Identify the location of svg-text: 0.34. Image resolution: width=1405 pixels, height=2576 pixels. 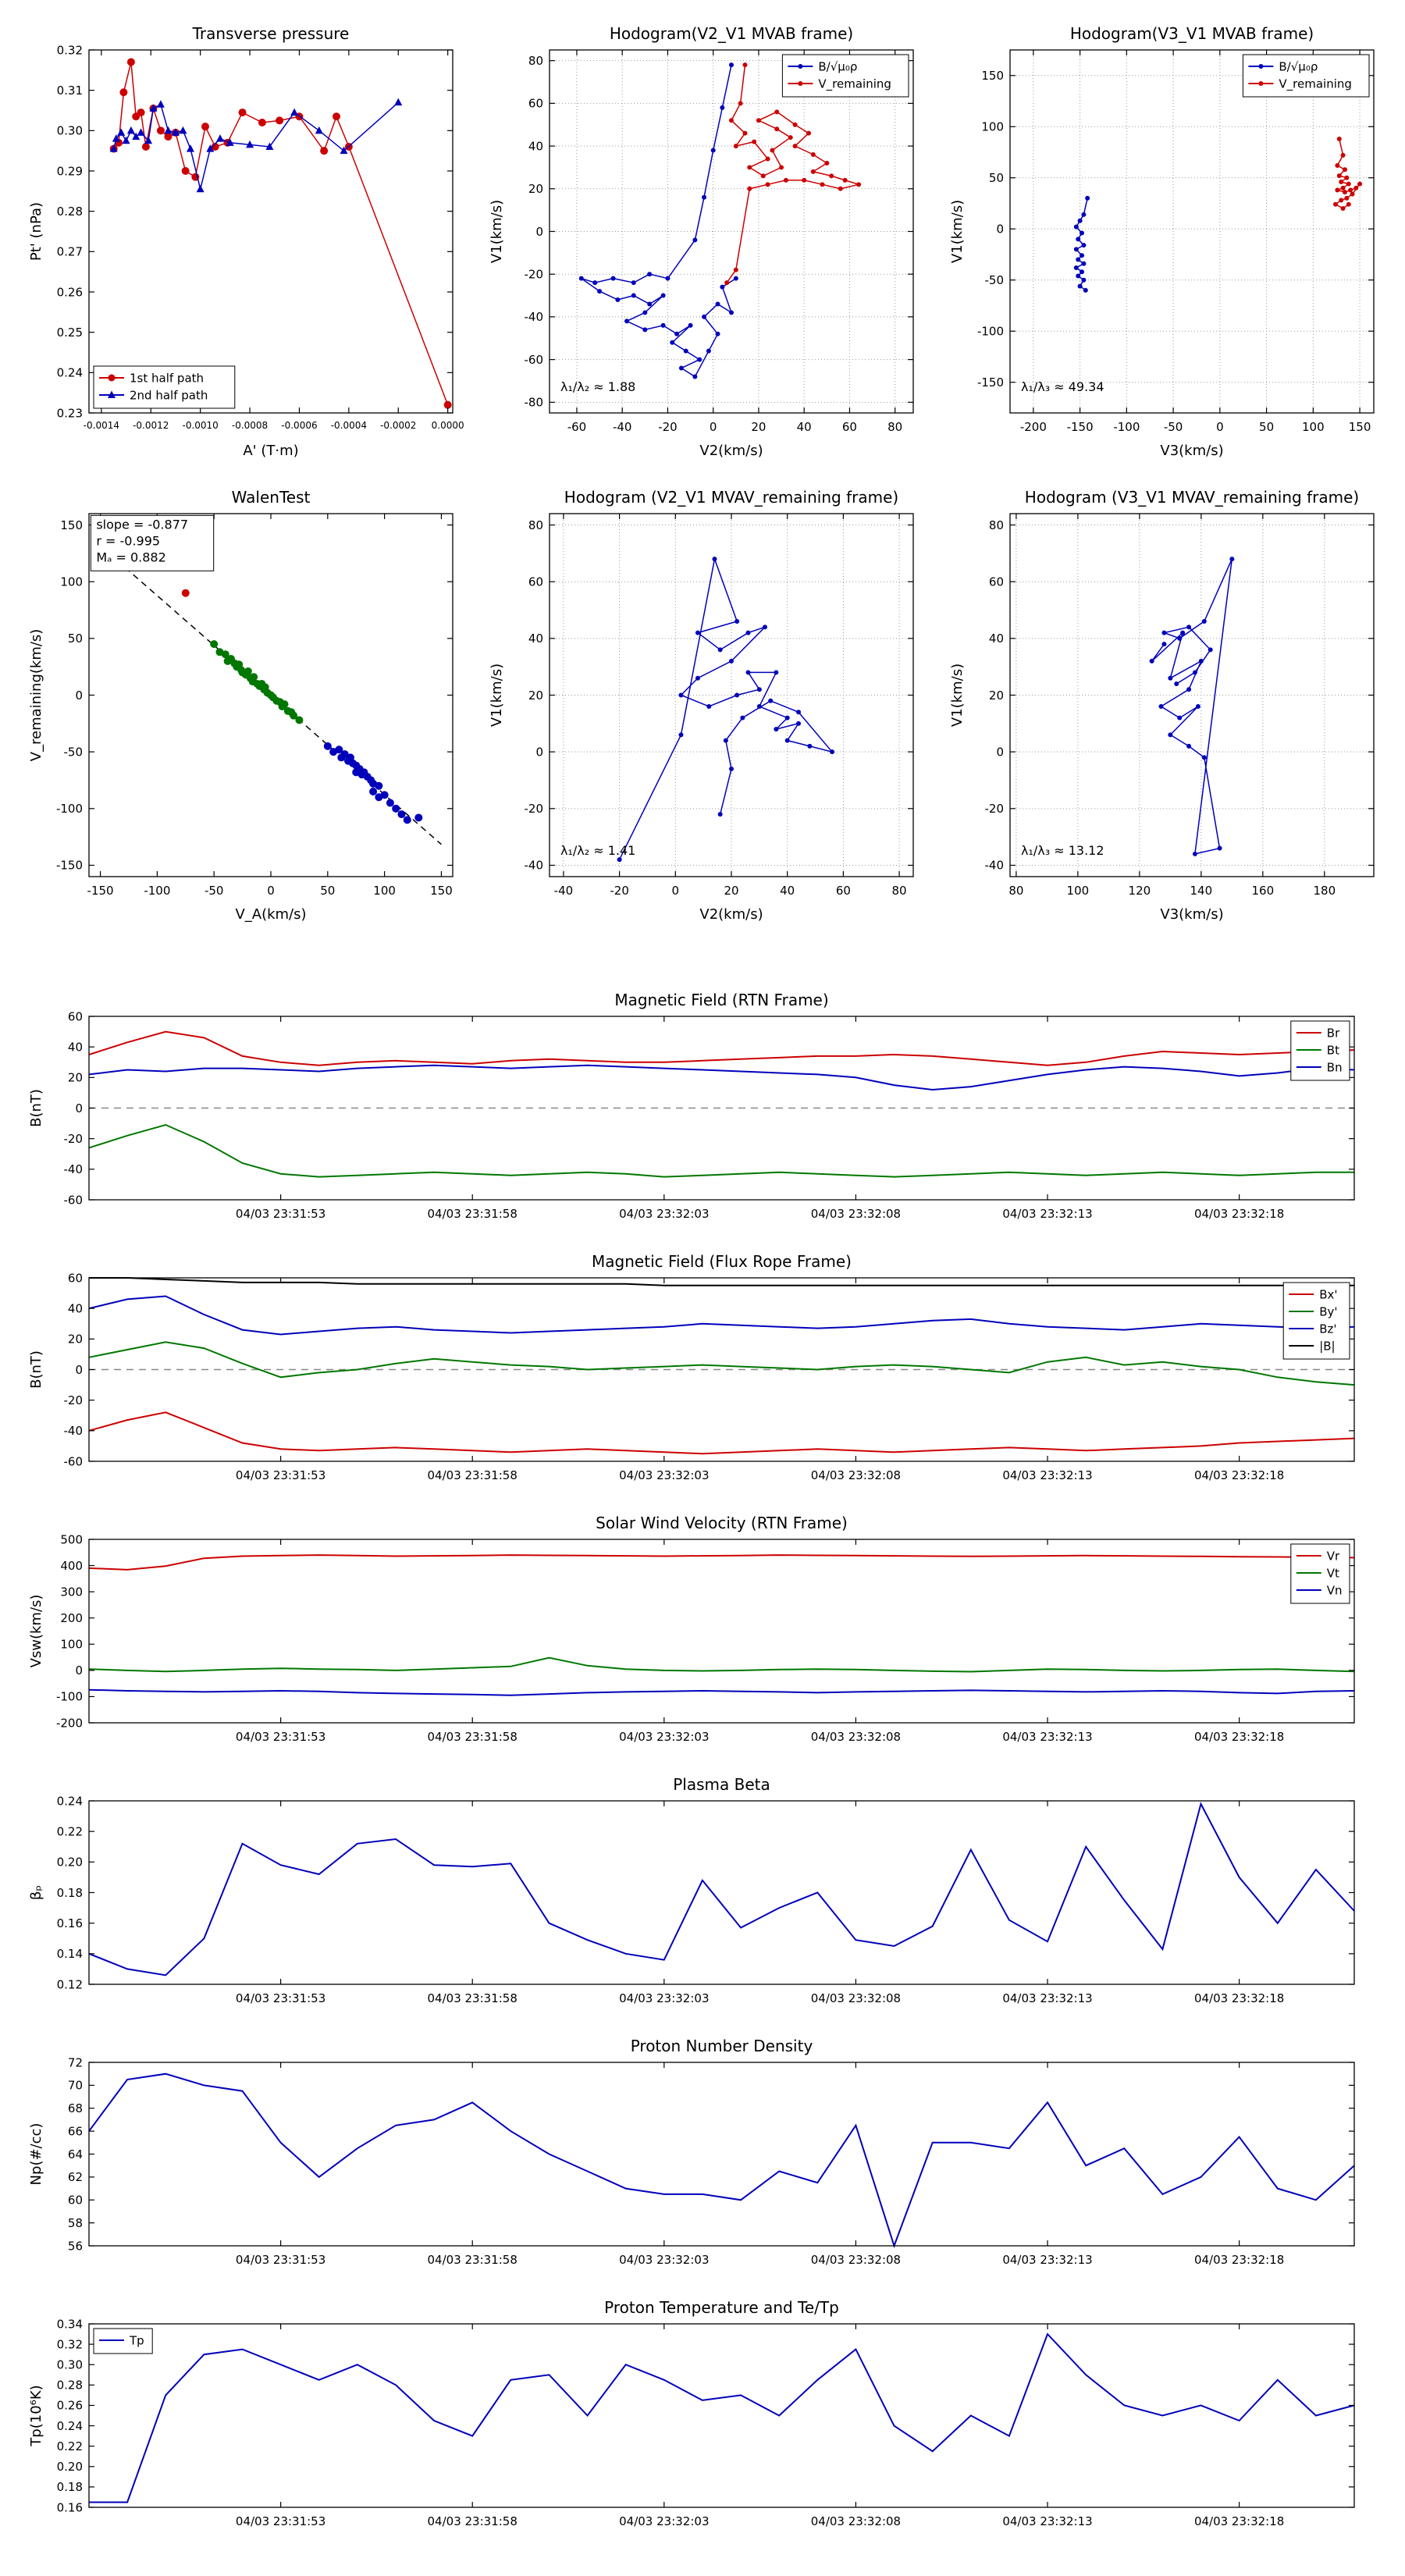
(70, 2324).